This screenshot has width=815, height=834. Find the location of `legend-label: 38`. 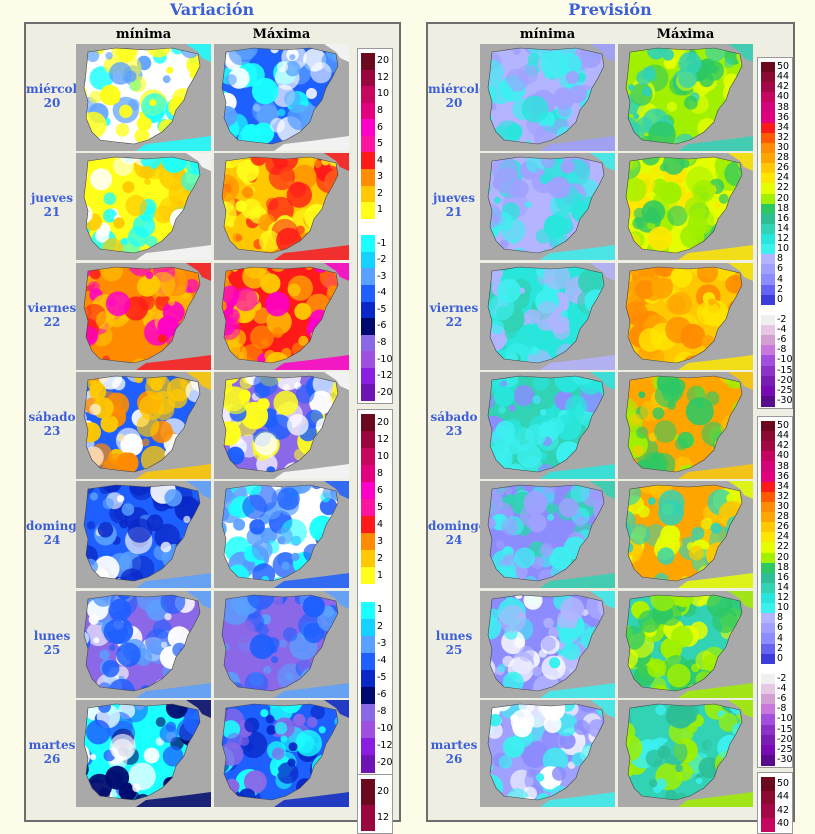

legend-label: 38 is located at coordinates (783, 107).